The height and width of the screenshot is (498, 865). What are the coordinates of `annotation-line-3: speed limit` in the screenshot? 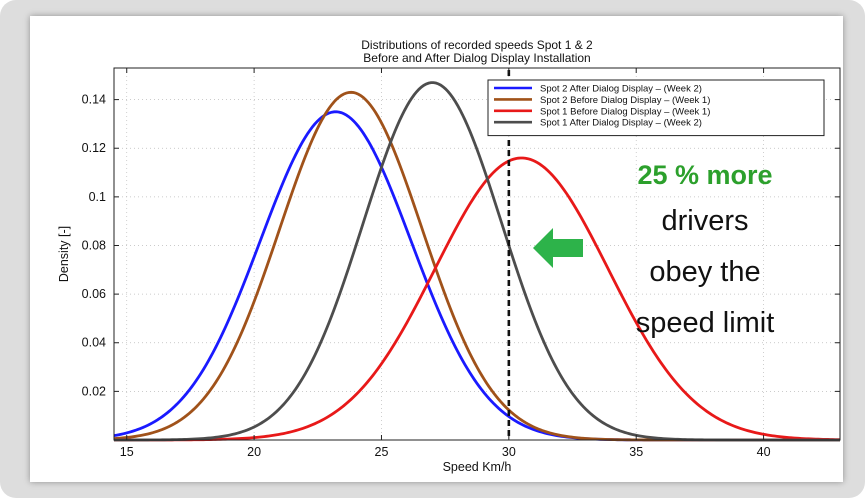 It's located at (705, 323).